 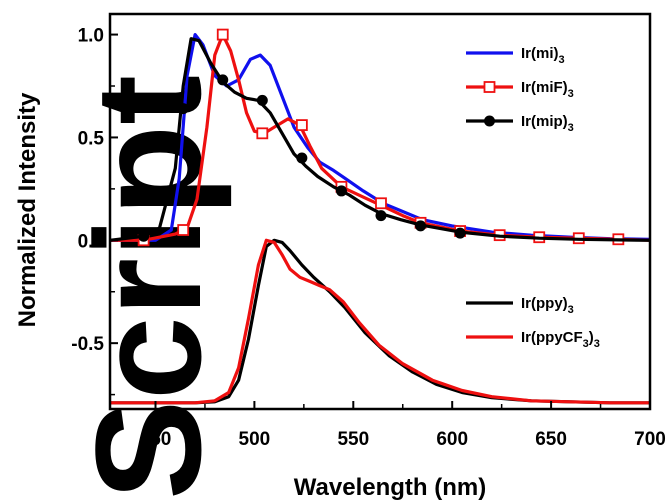 What do you see at coordinates (91, 138) in the screenshot?
I see `y-tick-label-2: 0.5` at bounding box center [91, 138].